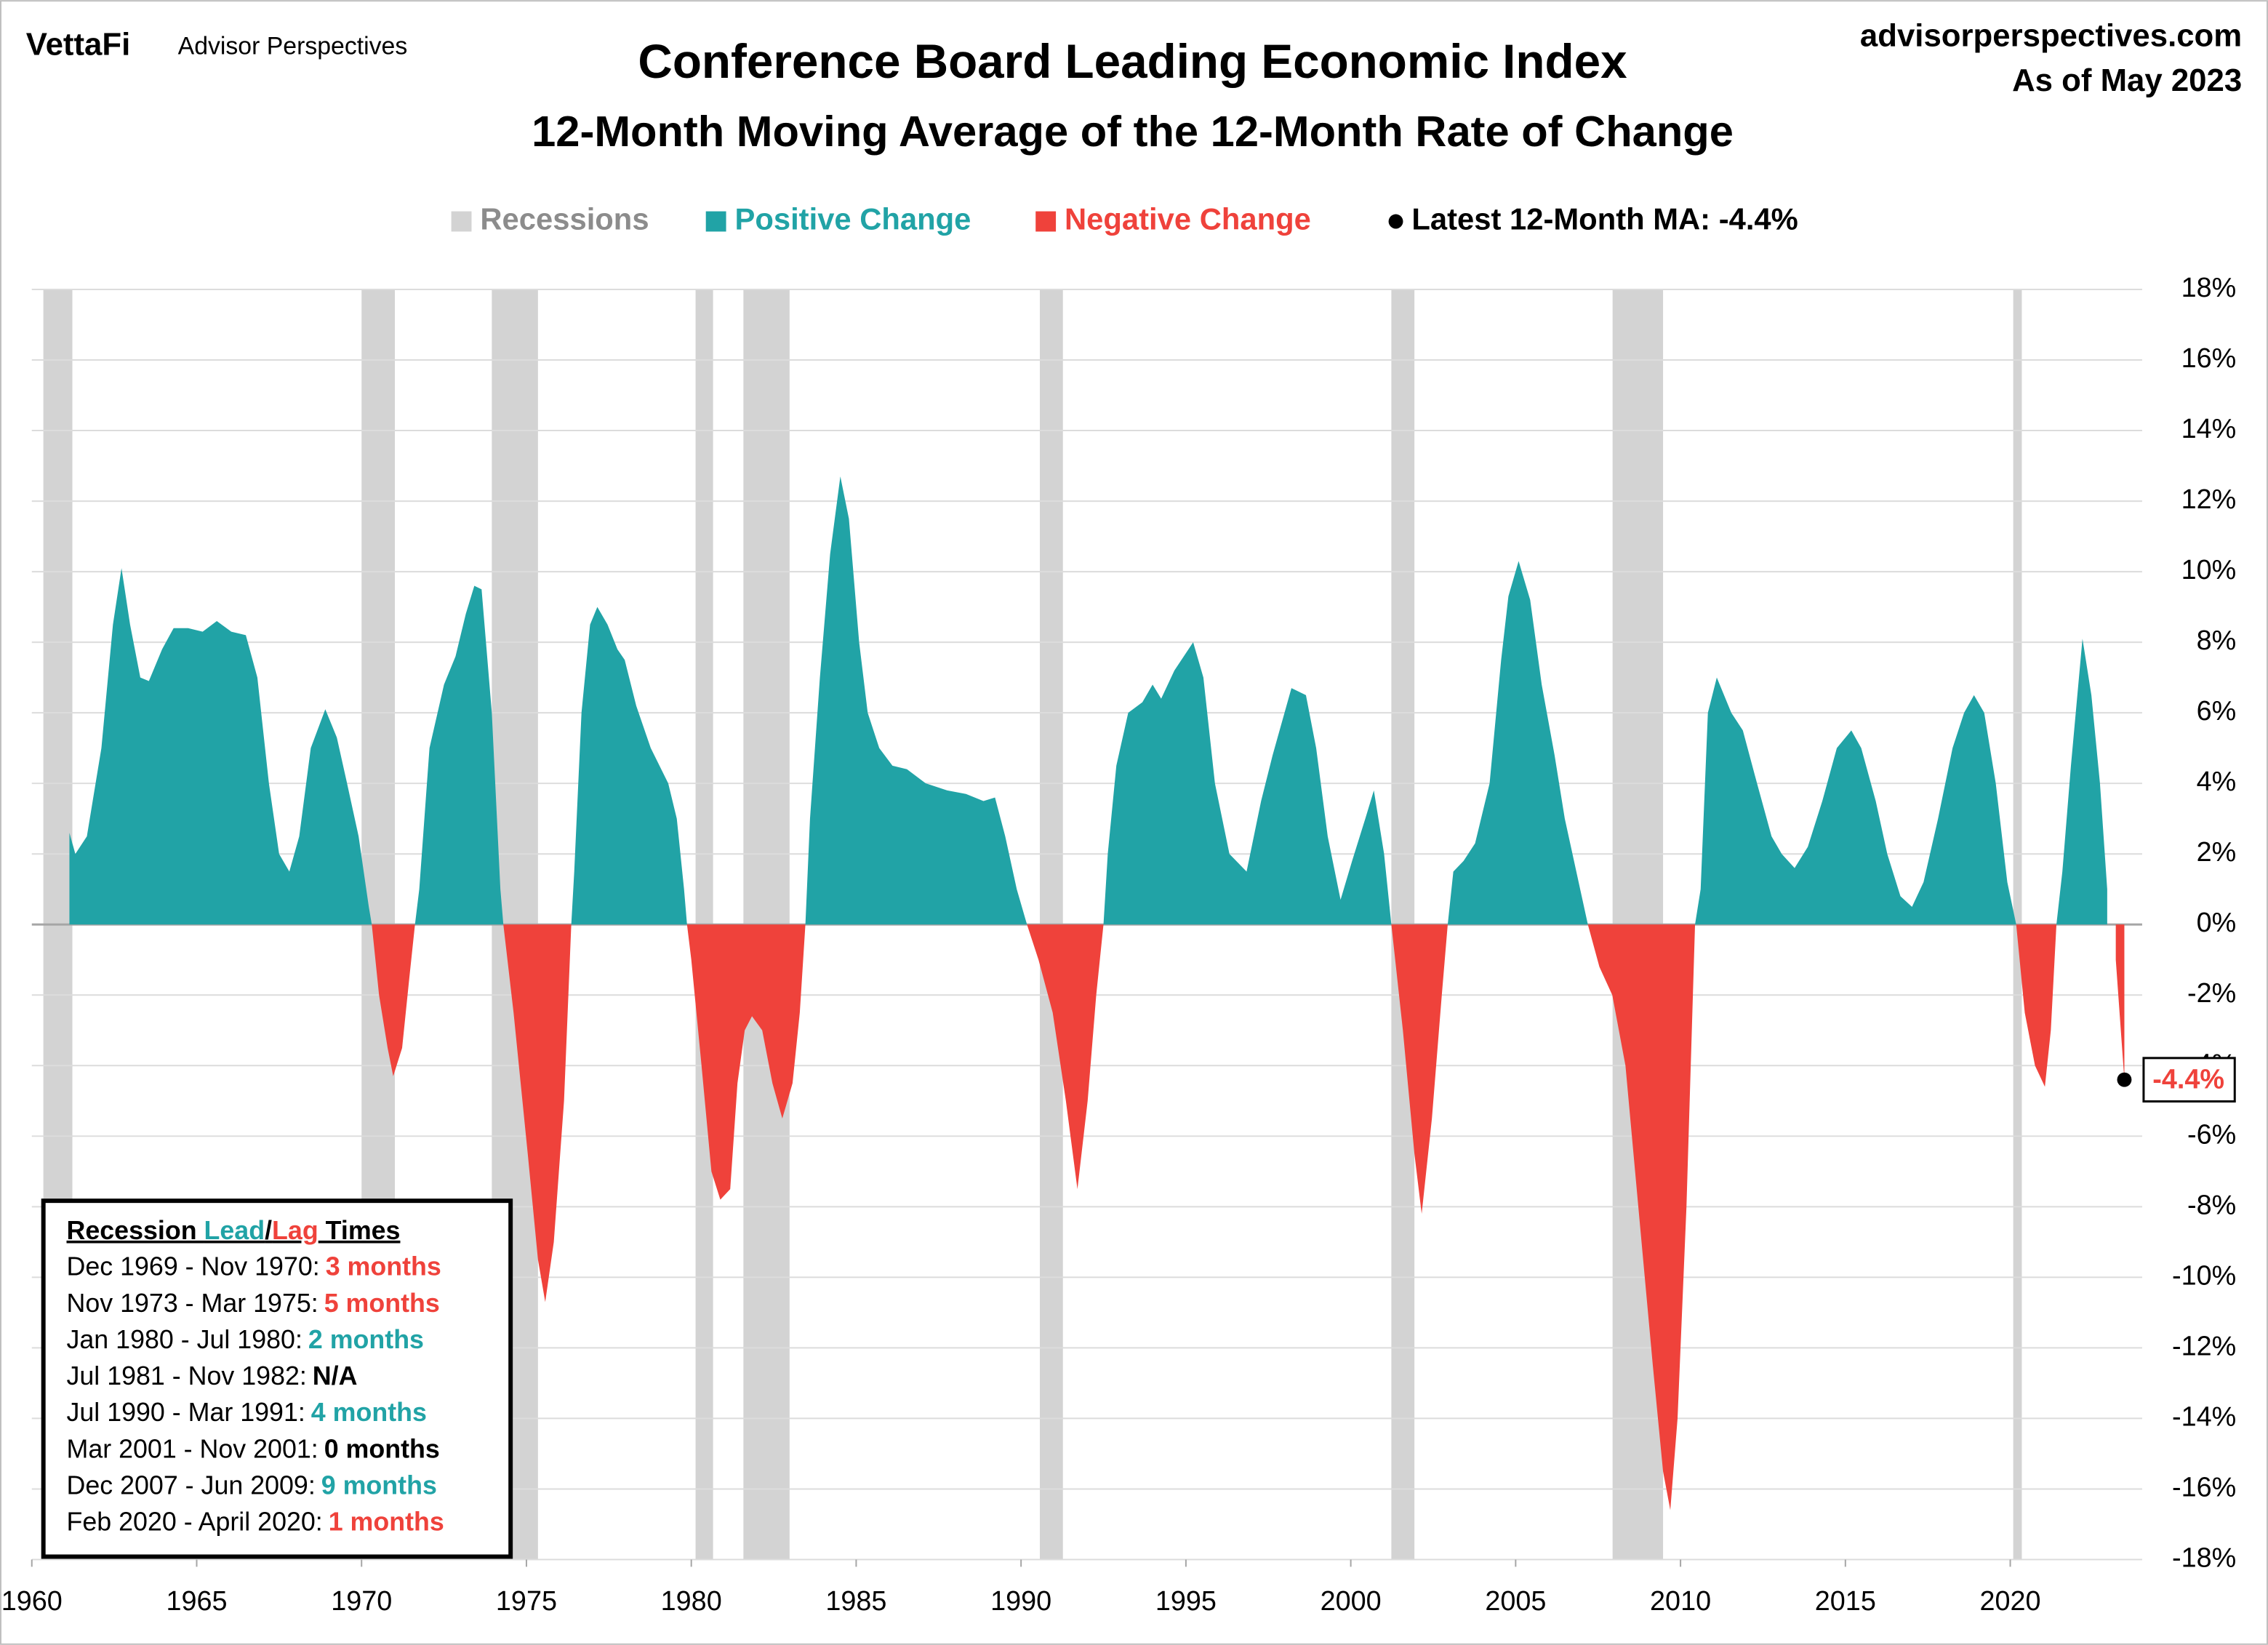  What do you see at coordinates (192, 1303) in the screenshot?
I see `lead-lag-period: Nov 1973 - Mar 1975:` at bounding box center [192, 1303].